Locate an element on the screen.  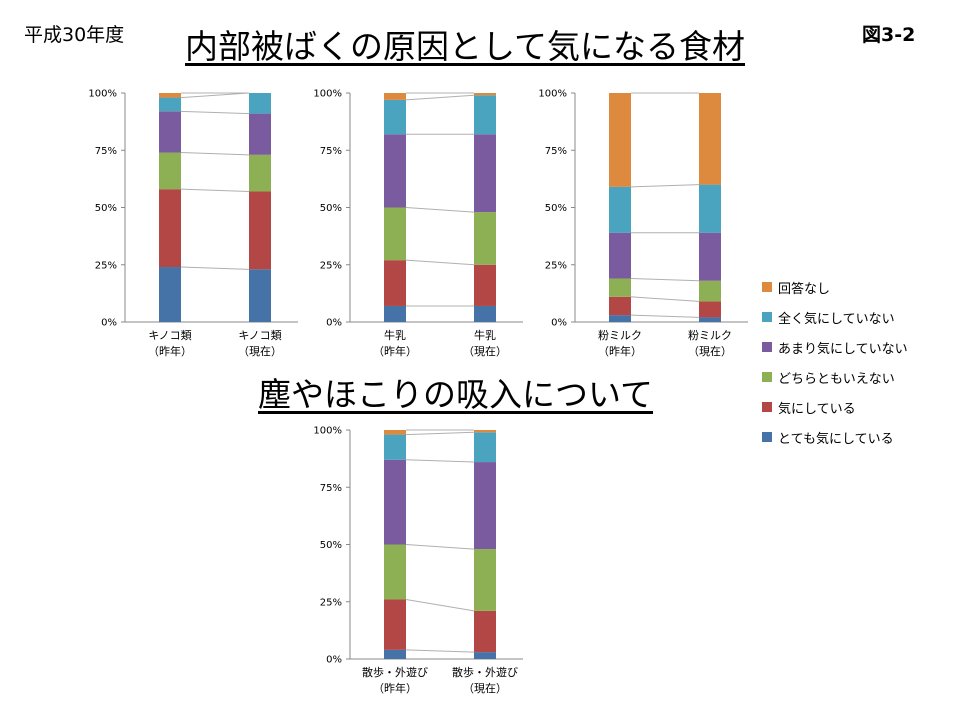
legend-item: 気にしている is located at coordinates (835, 407).